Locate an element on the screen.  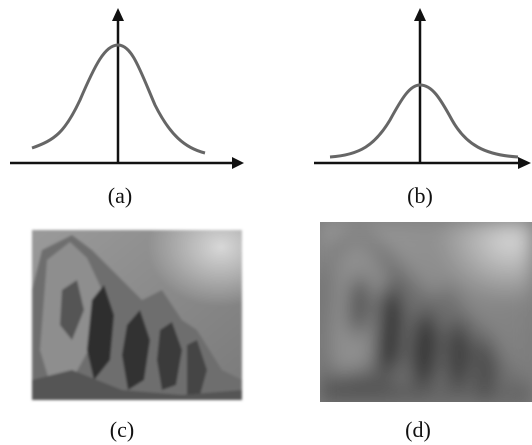
label: (a) is located at coordinates (120, 195).